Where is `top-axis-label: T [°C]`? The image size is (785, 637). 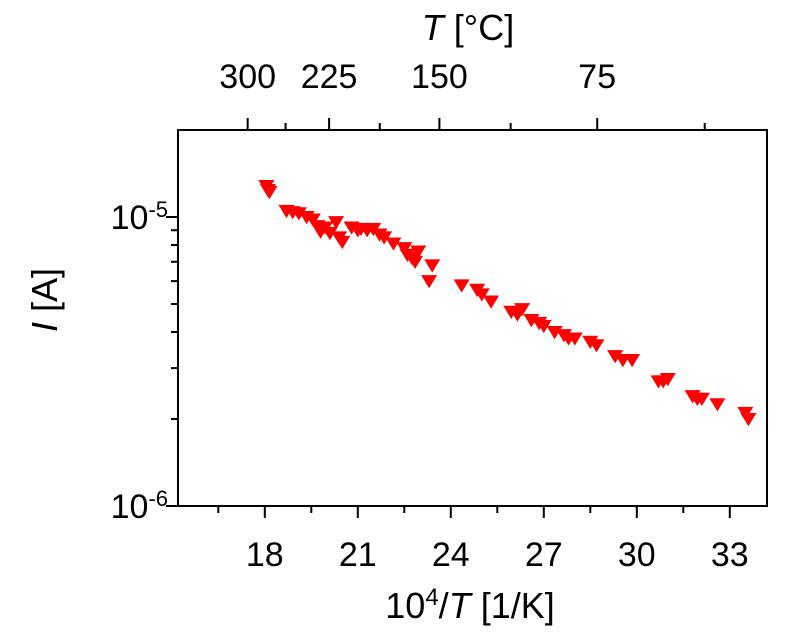
top-axis-label: T [°C] is located at coordinates (468, 27).